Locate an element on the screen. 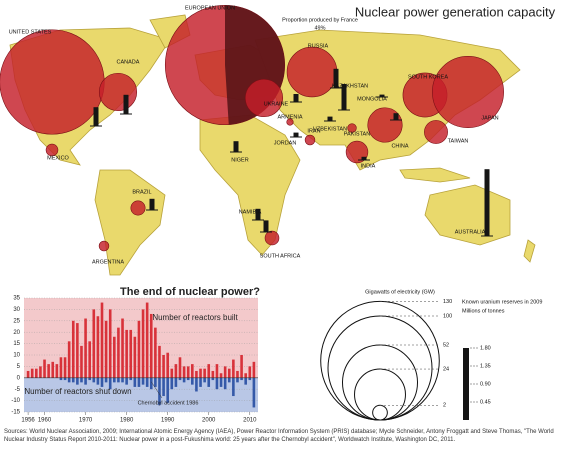  legend-tick-label: 1.35 is located at coordinates (485, 366).